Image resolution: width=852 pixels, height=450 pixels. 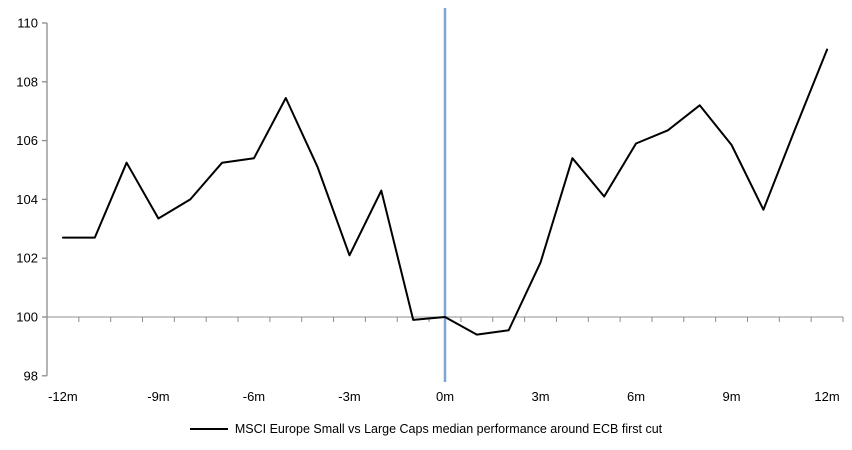 What do you see at coordinates (208, 429) in the screenshot?
I see `legend-line-sample` at bounding box center [208, 429].